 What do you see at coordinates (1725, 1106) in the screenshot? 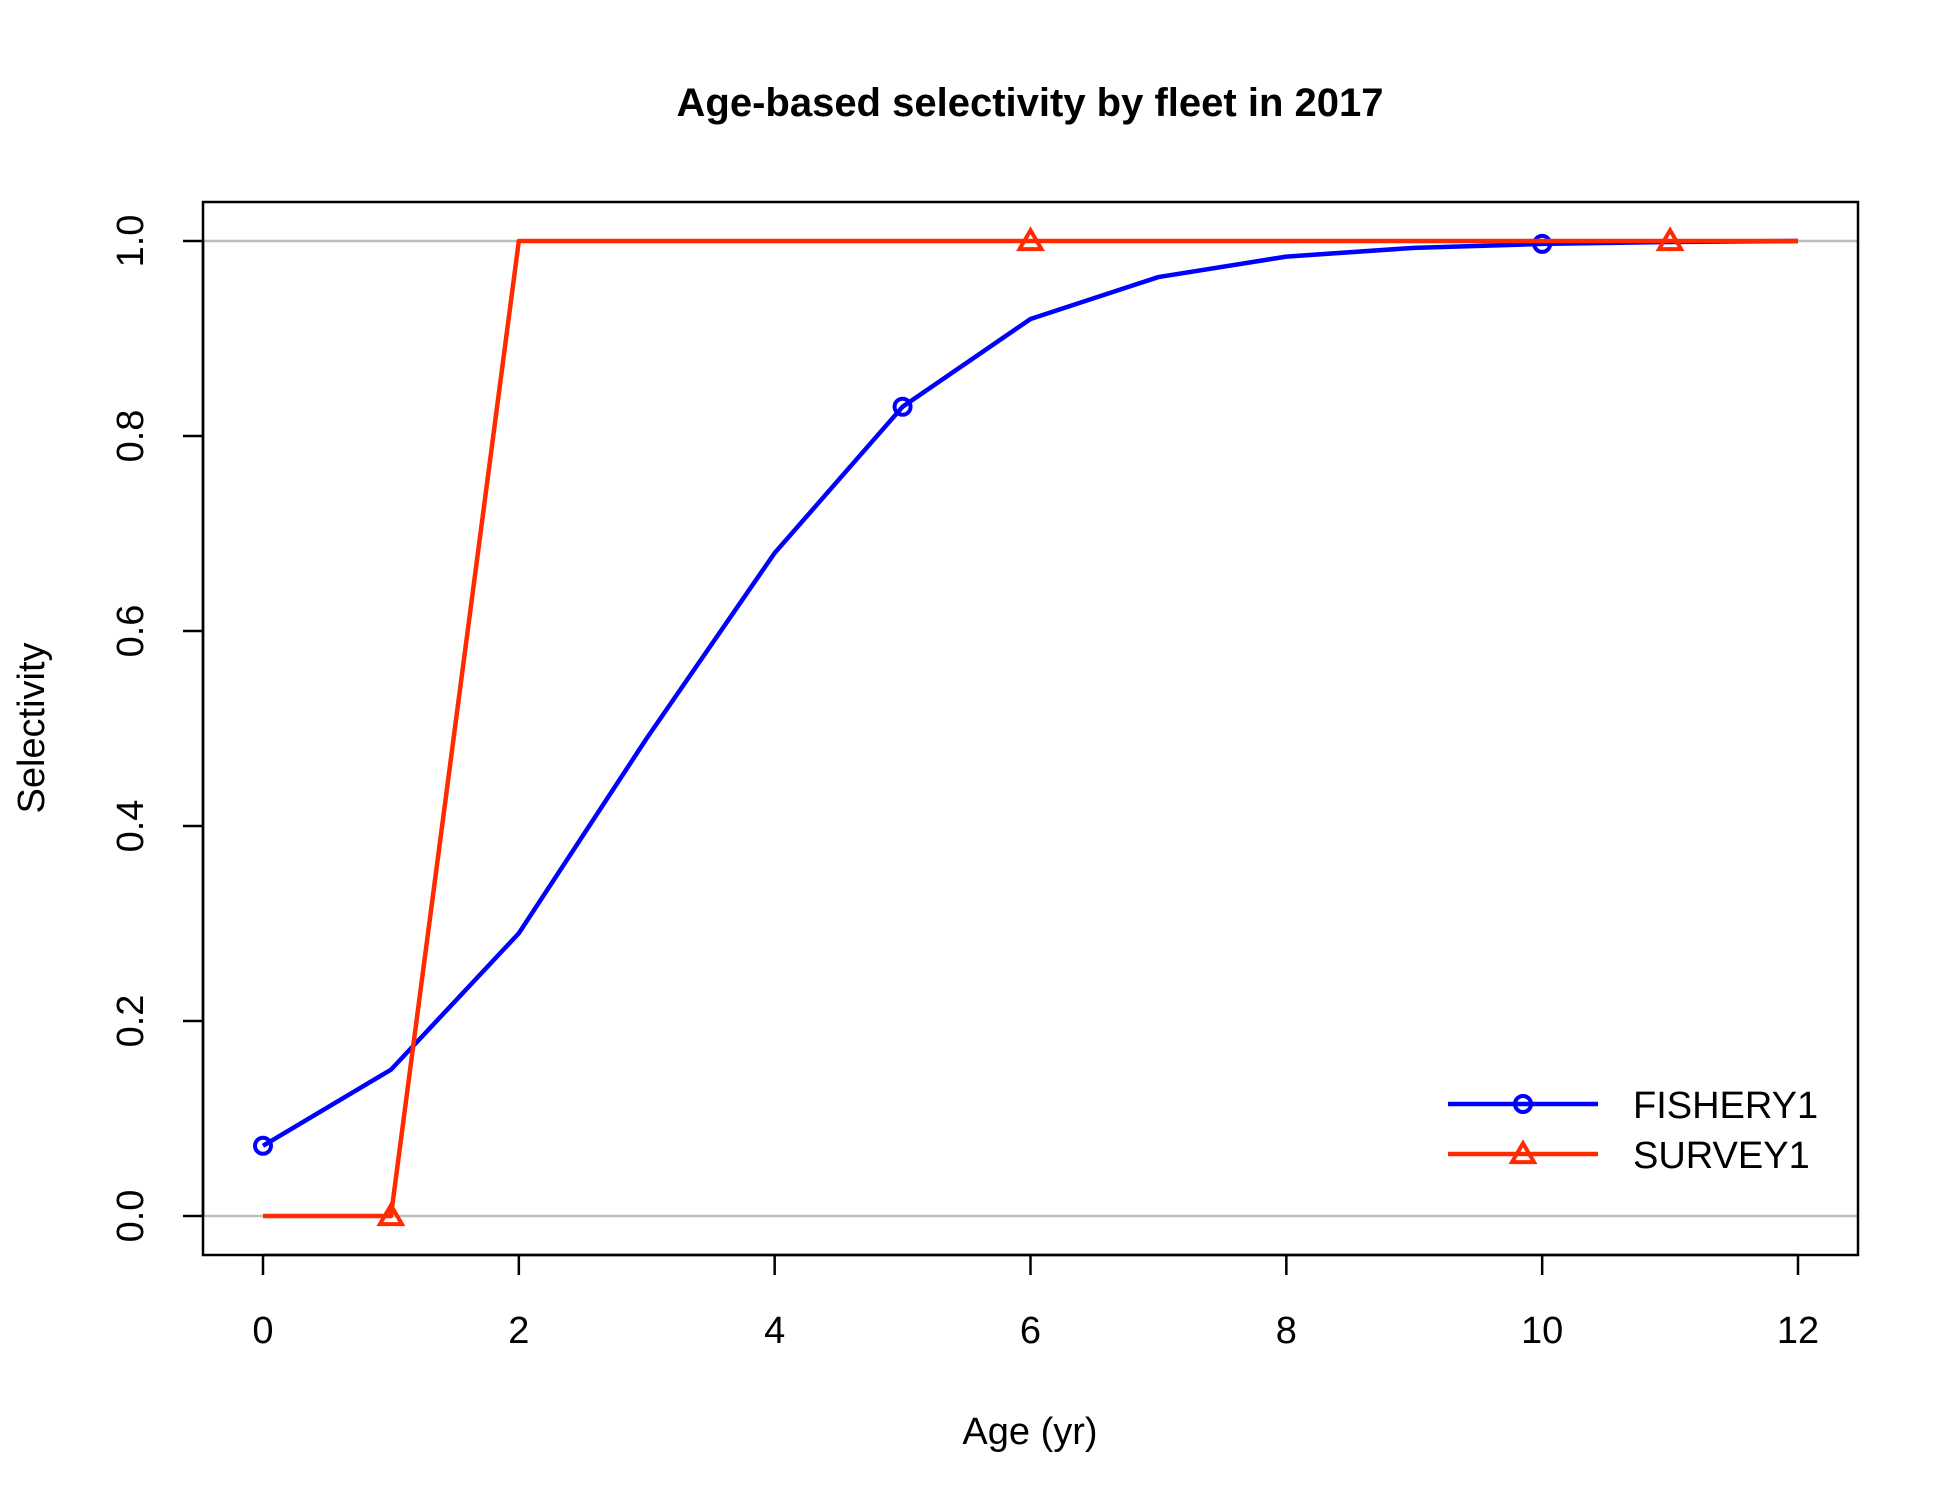
I see `legend-label-fishery1: FISHERY1` at bounding box center [1725, 1106].